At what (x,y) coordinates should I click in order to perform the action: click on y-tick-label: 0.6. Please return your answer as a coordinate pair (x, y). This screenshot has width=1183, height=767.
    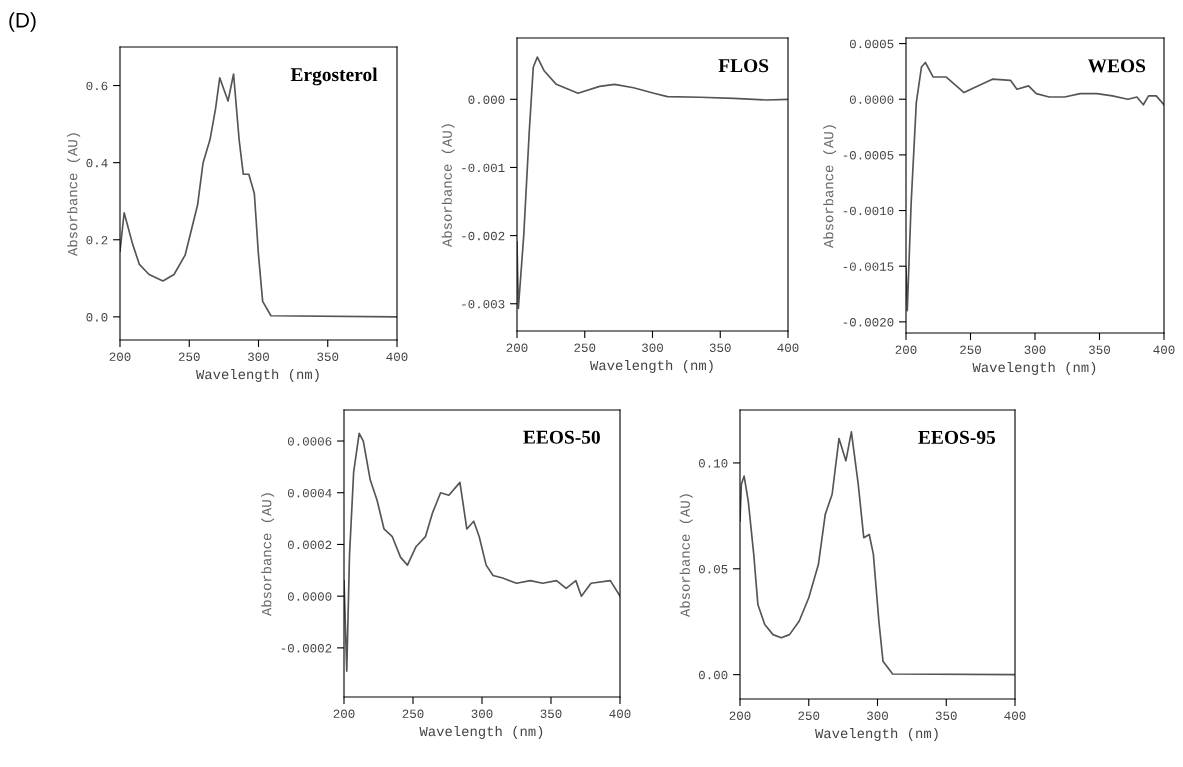
    Looking at the image, I should click on (97, 86).